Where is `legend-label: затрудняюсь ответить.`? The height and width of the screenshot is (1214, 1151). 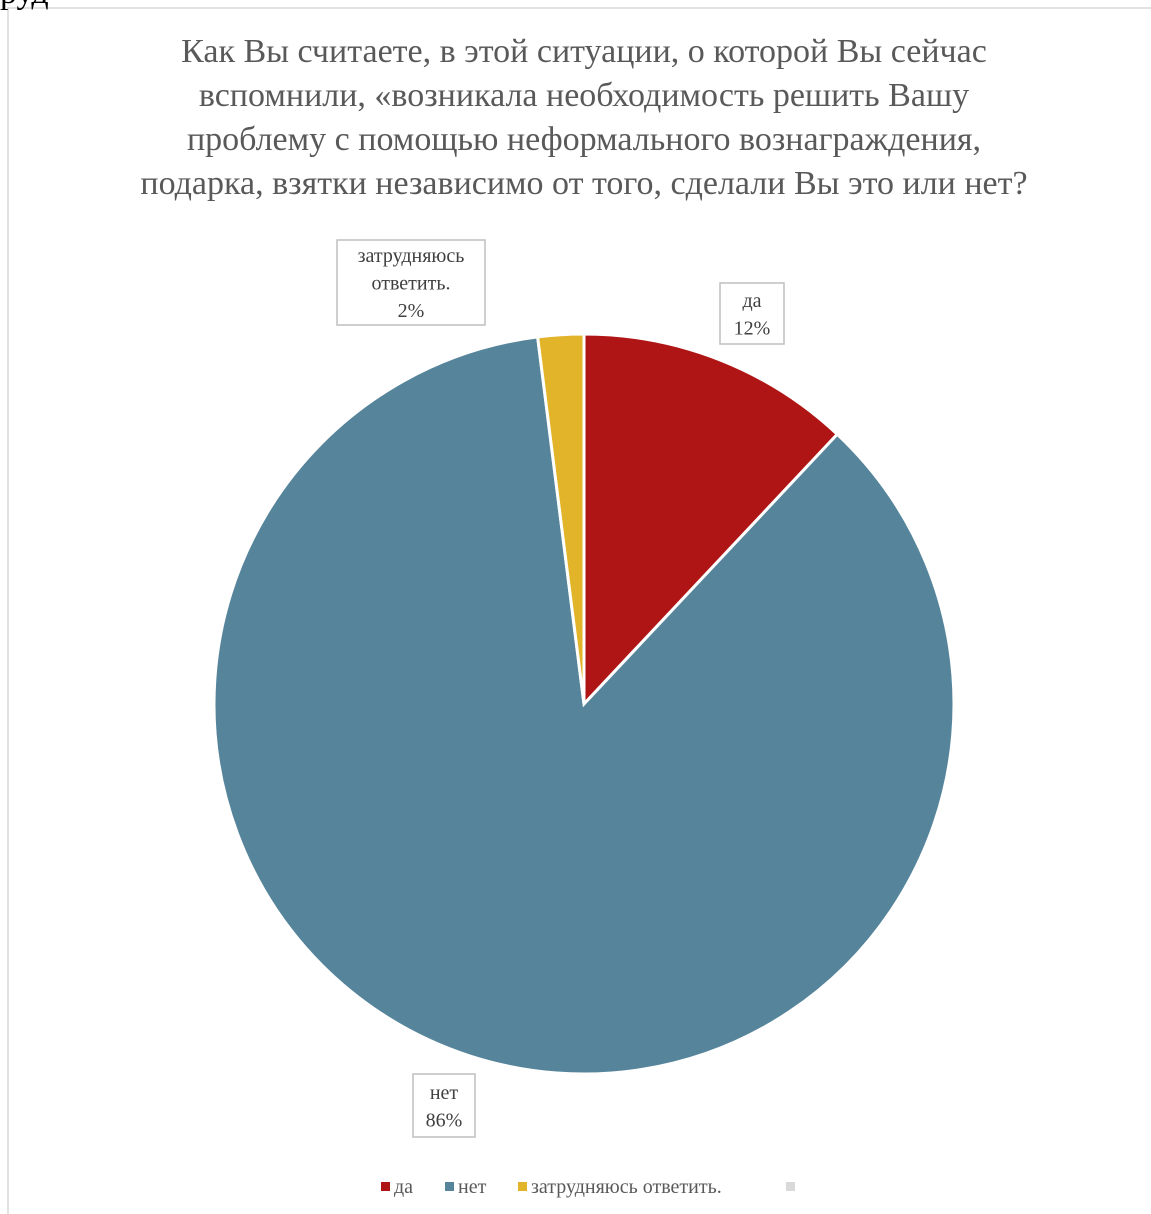 legend-label: затрудняюсь ответить. is located at coordinates (626, 1187).